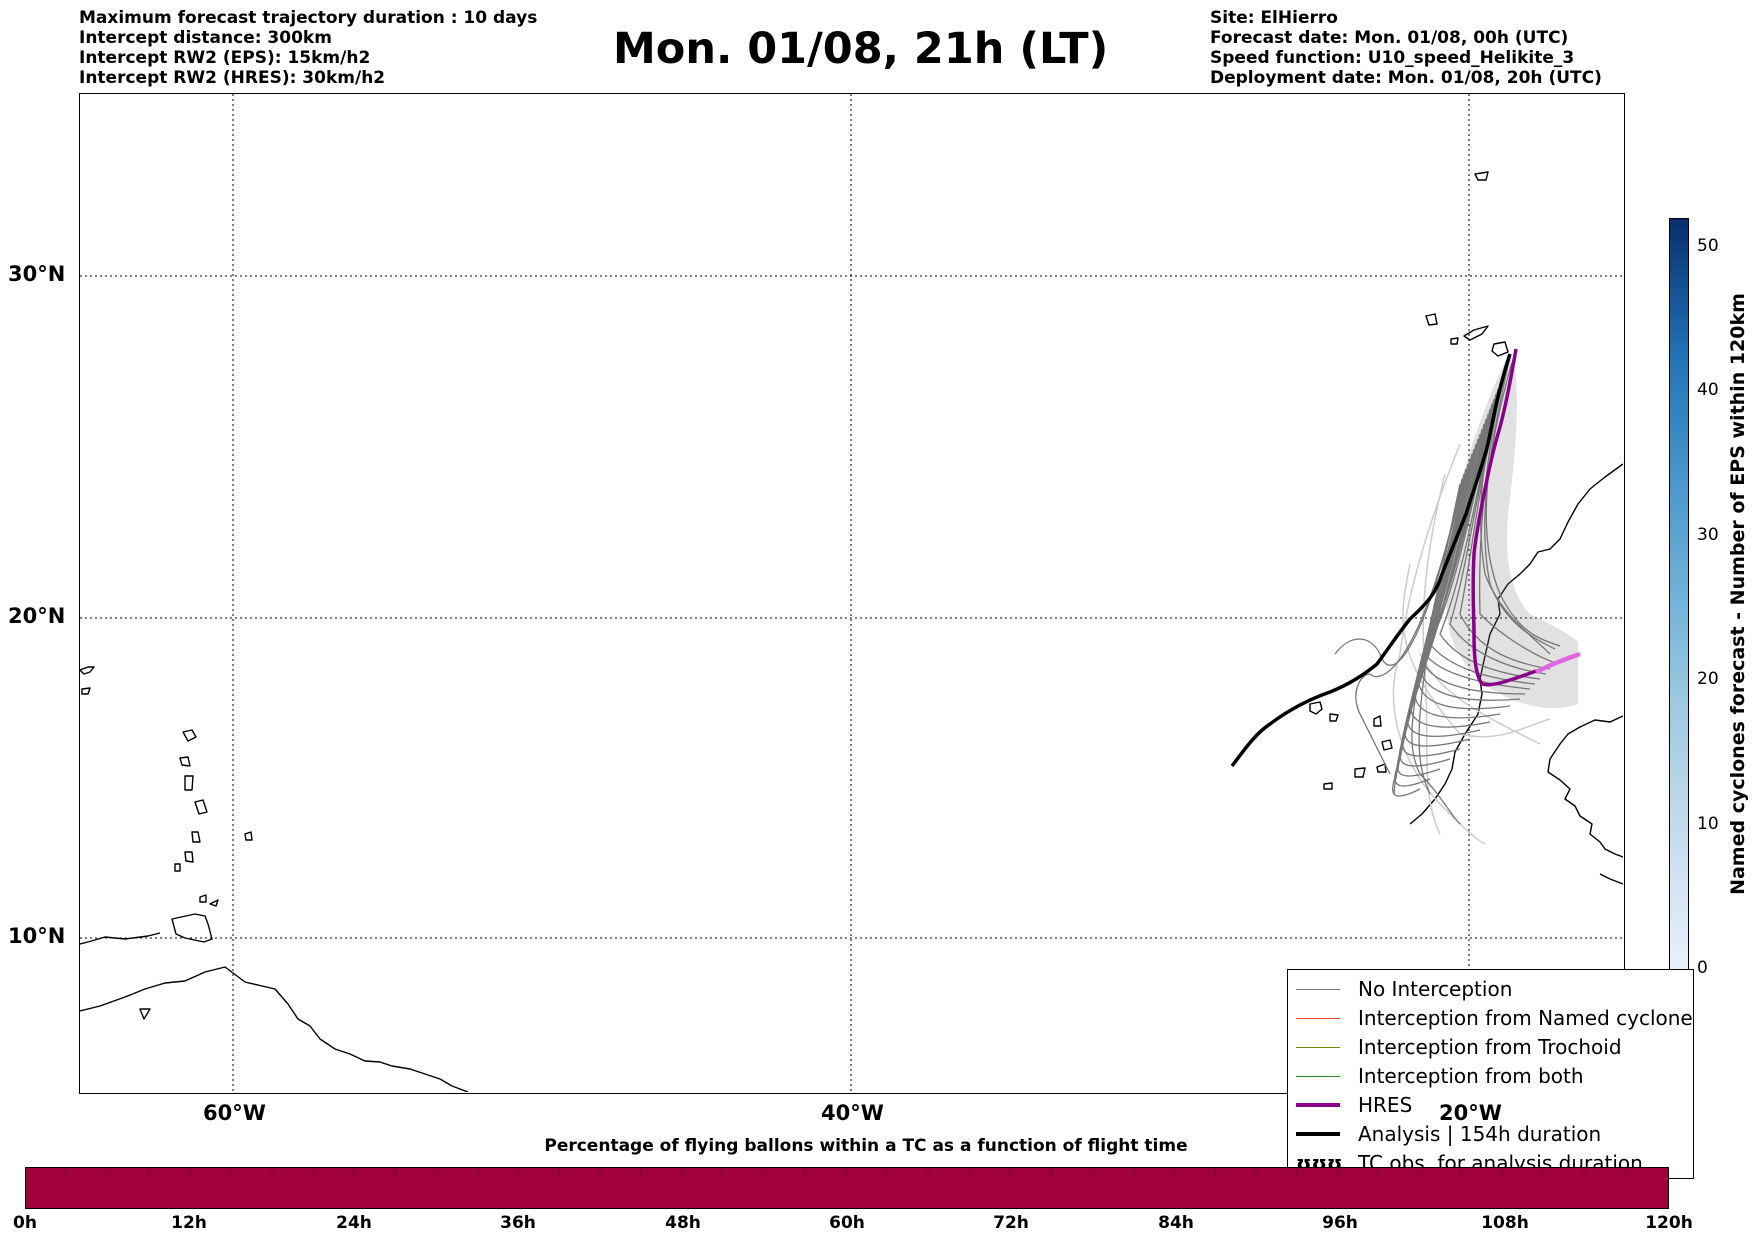 The image size is (1752, 1241). I want to click on intercept-hres-text: Intercept RW2 (HRES): 30km/h2, so click(232, 78).